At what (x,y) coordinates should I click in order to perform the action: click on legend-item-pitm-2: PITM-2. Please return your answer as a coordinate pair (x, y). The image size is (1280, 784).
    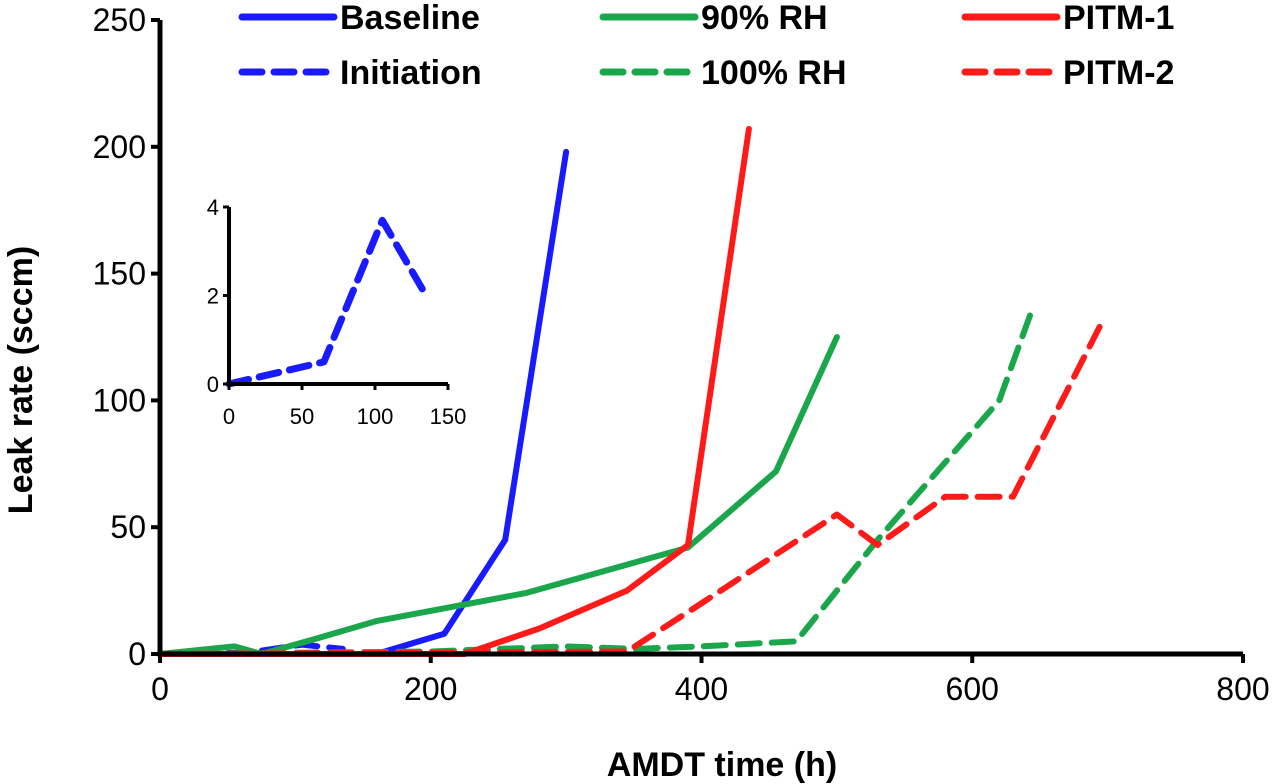
    Looking at the image, I should click on (1067, 73).